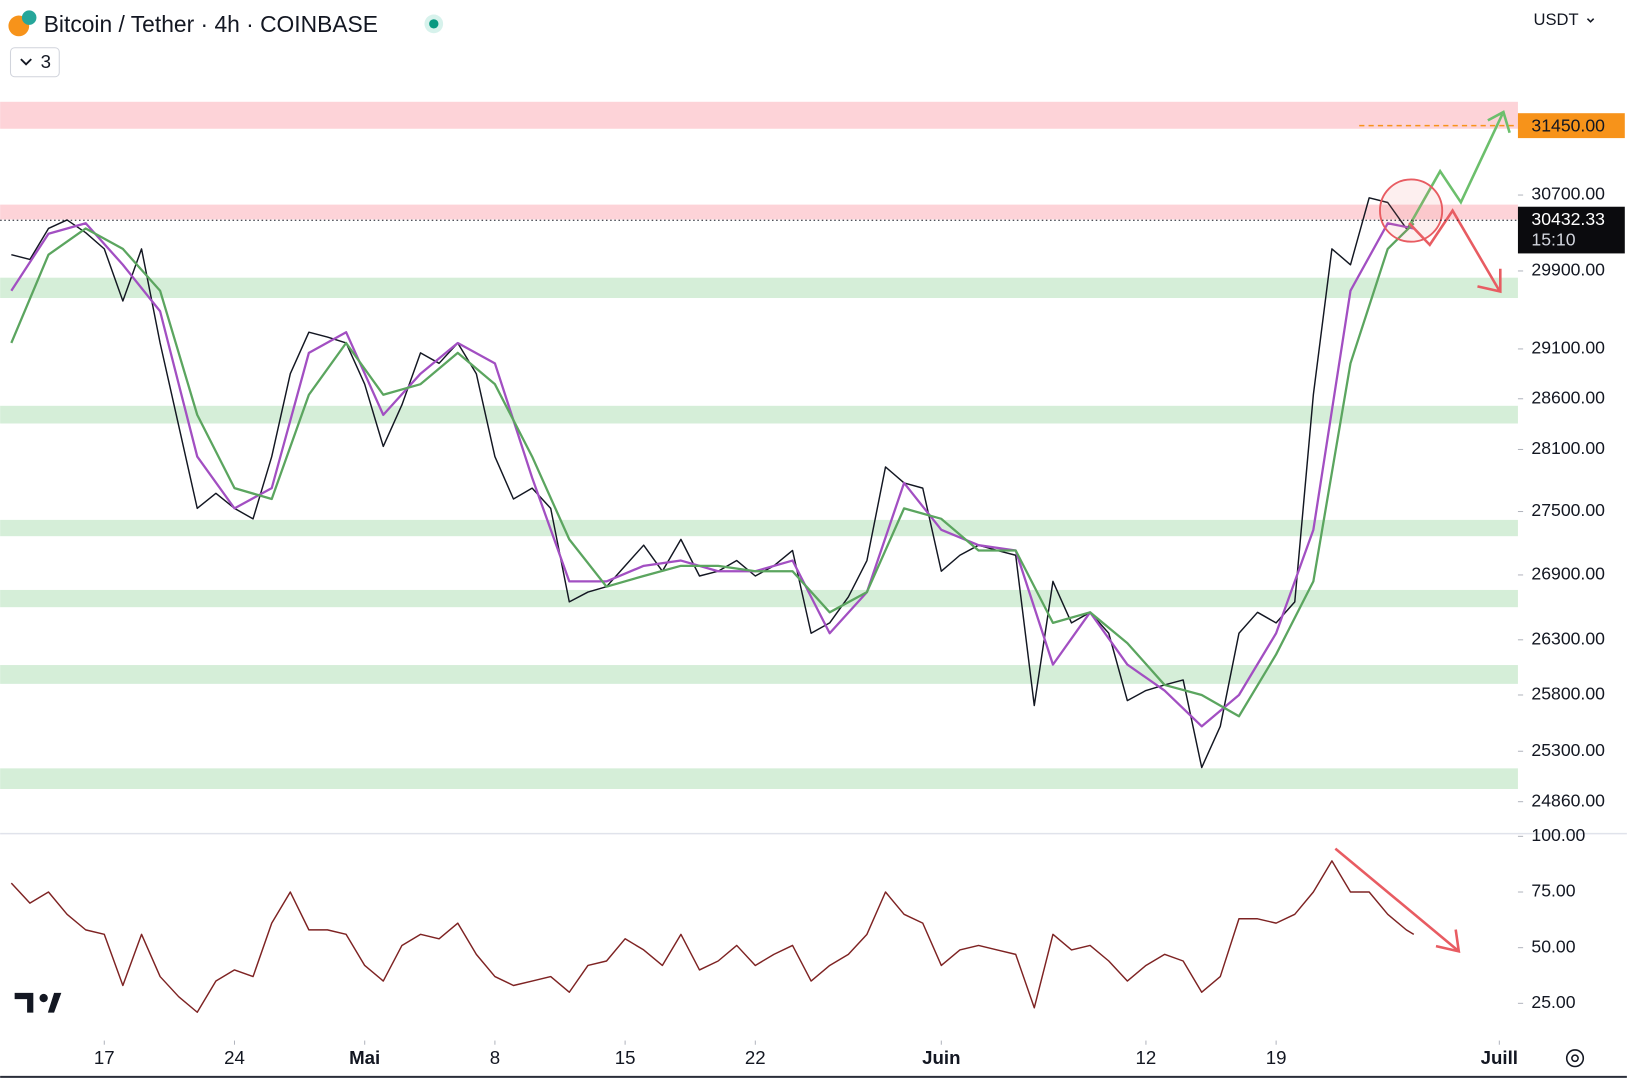 The width and height of the screenshot is (1627, 1080). Describe the element at coordinates (1553, 240) in the screenshot. I see `bar-countdown: 15:10` at that location.